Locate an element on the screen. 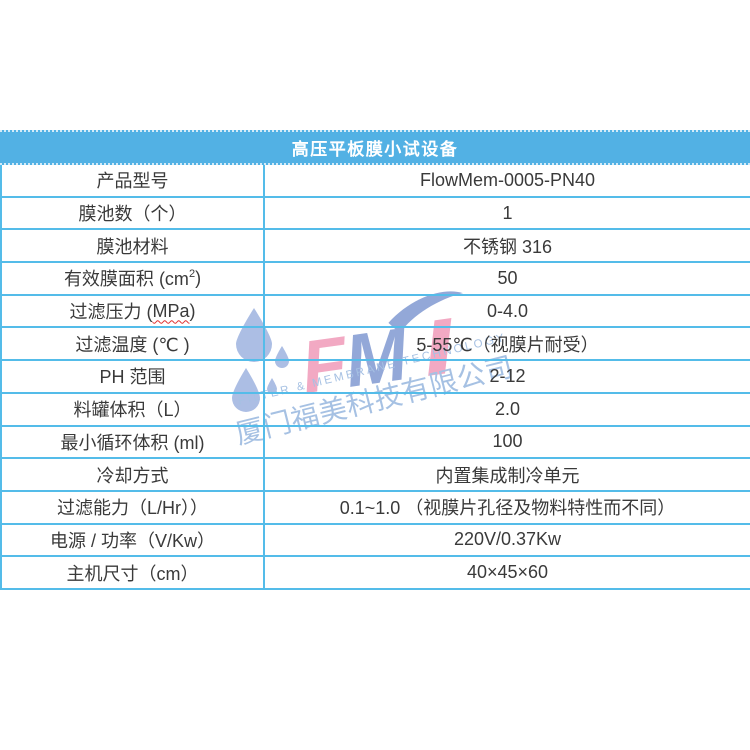 The image size is (750, 750). spec-value: 2-12 is located at coordinates (507, 375).